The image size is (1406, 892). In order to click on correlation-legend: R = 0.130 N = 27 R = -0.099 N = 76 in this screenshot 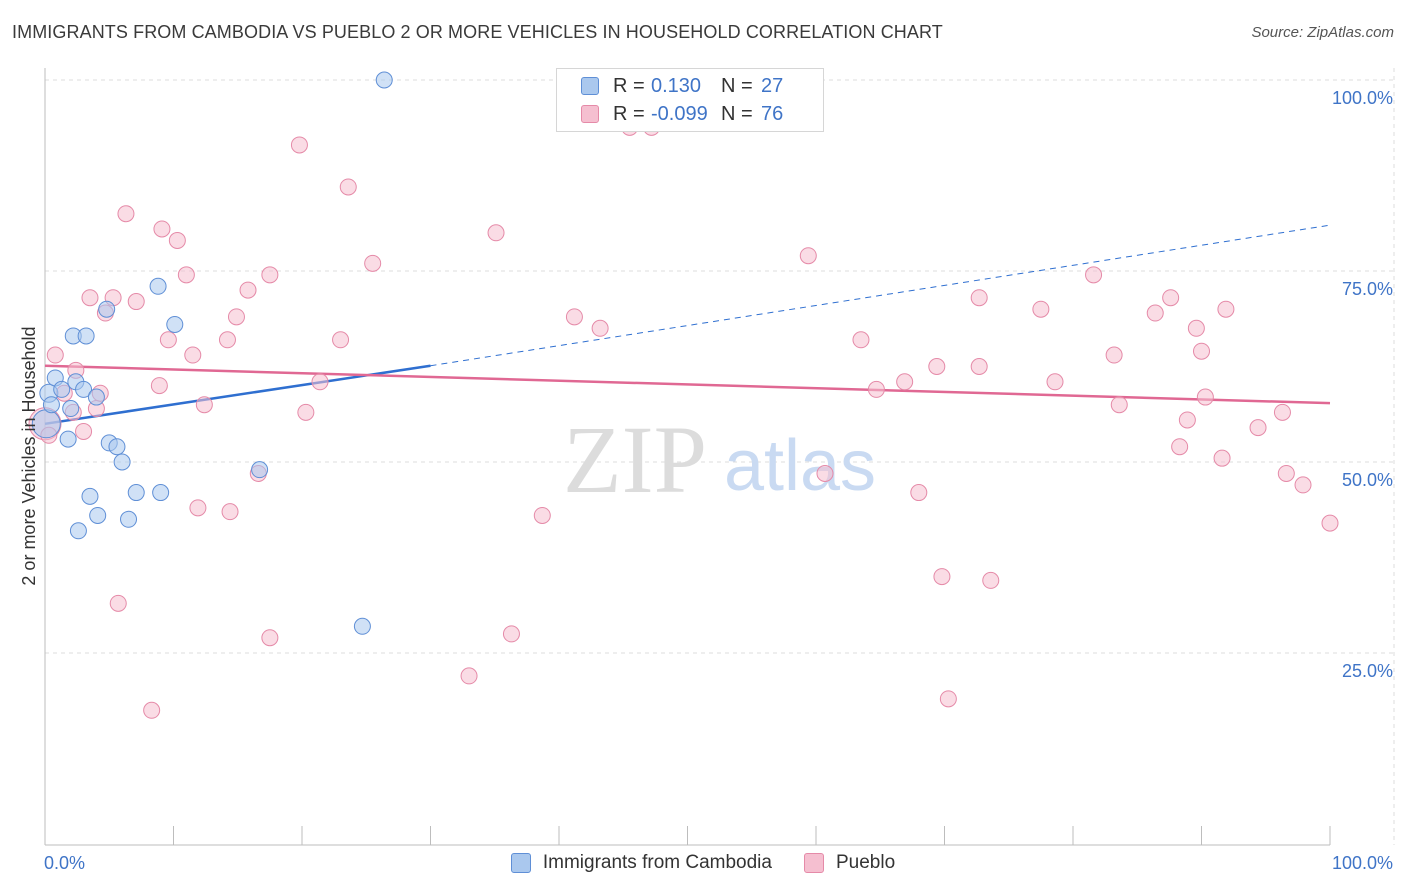, I will do `click(690, 100)`.